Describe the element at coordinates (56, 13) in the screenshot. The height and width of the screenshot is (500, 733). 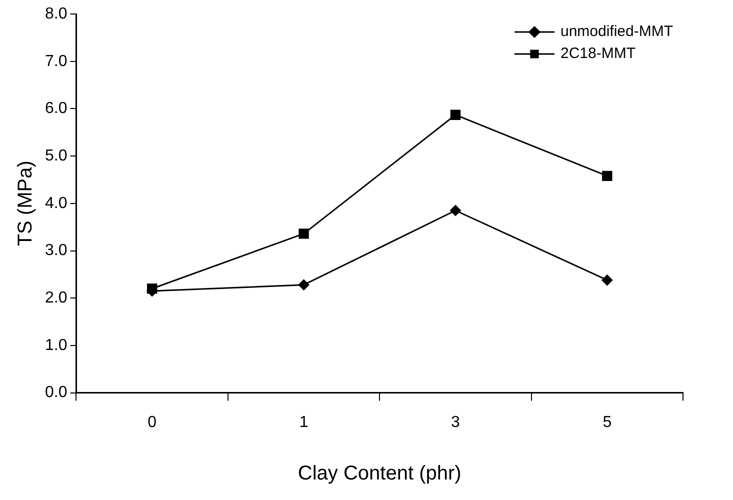
I see `y-tick-label: 8.0` at that location.